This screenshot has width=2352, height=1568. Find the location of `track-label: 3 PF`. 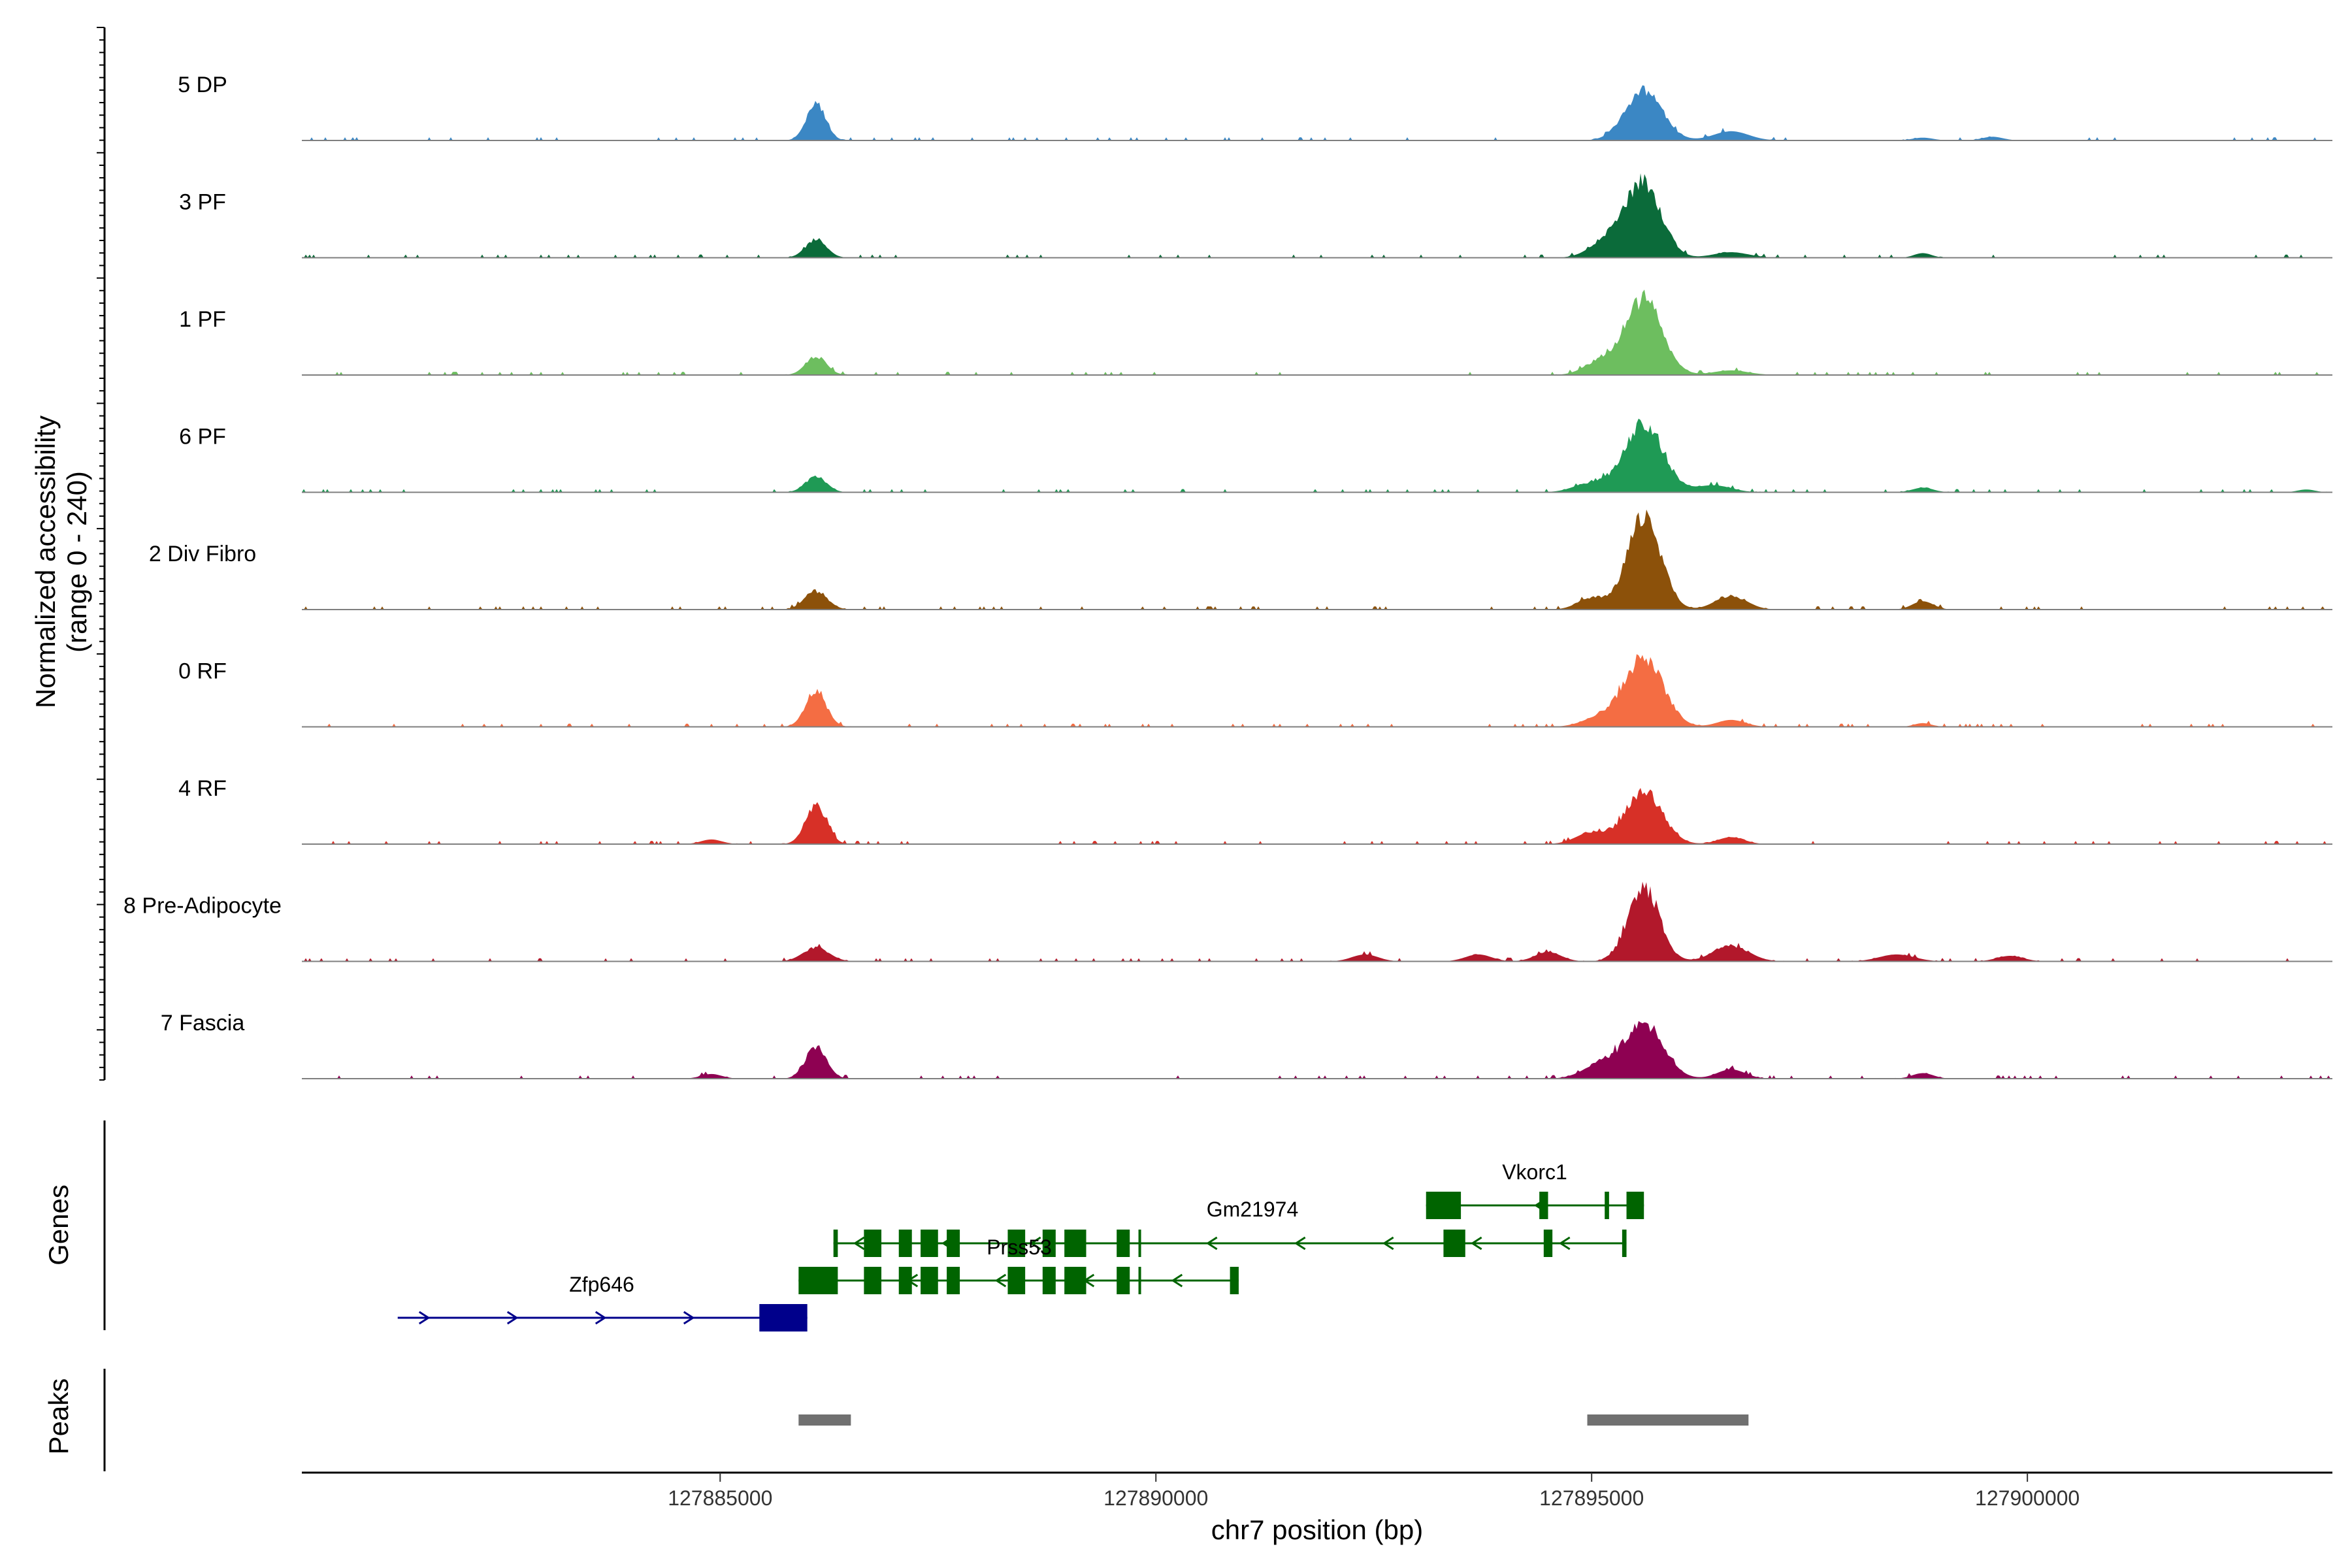

track-label: 3 PF is located at coordinates (202, 202).